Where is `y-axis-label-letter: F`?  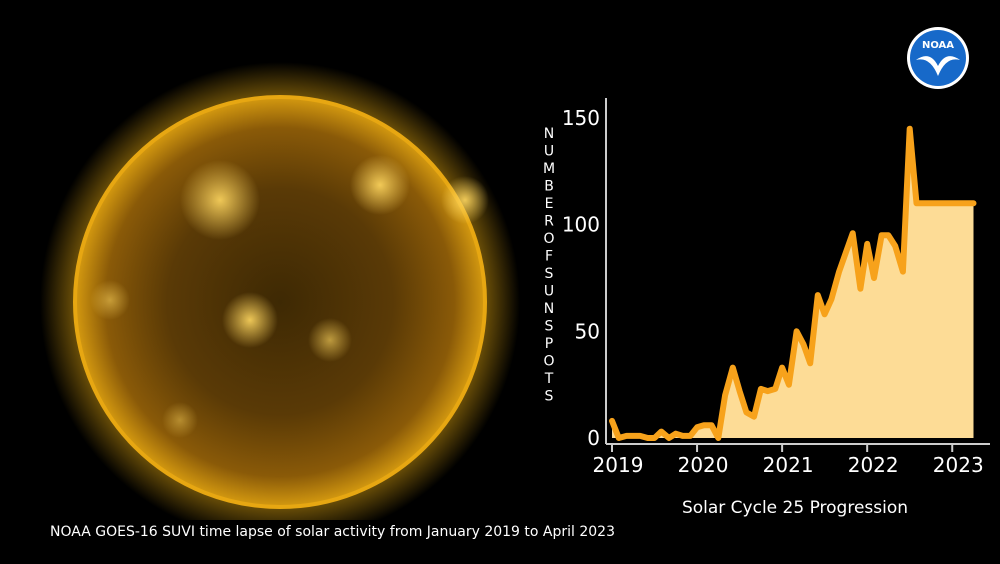
y-axis-label-letter: F is located at coordinates (549, 257).